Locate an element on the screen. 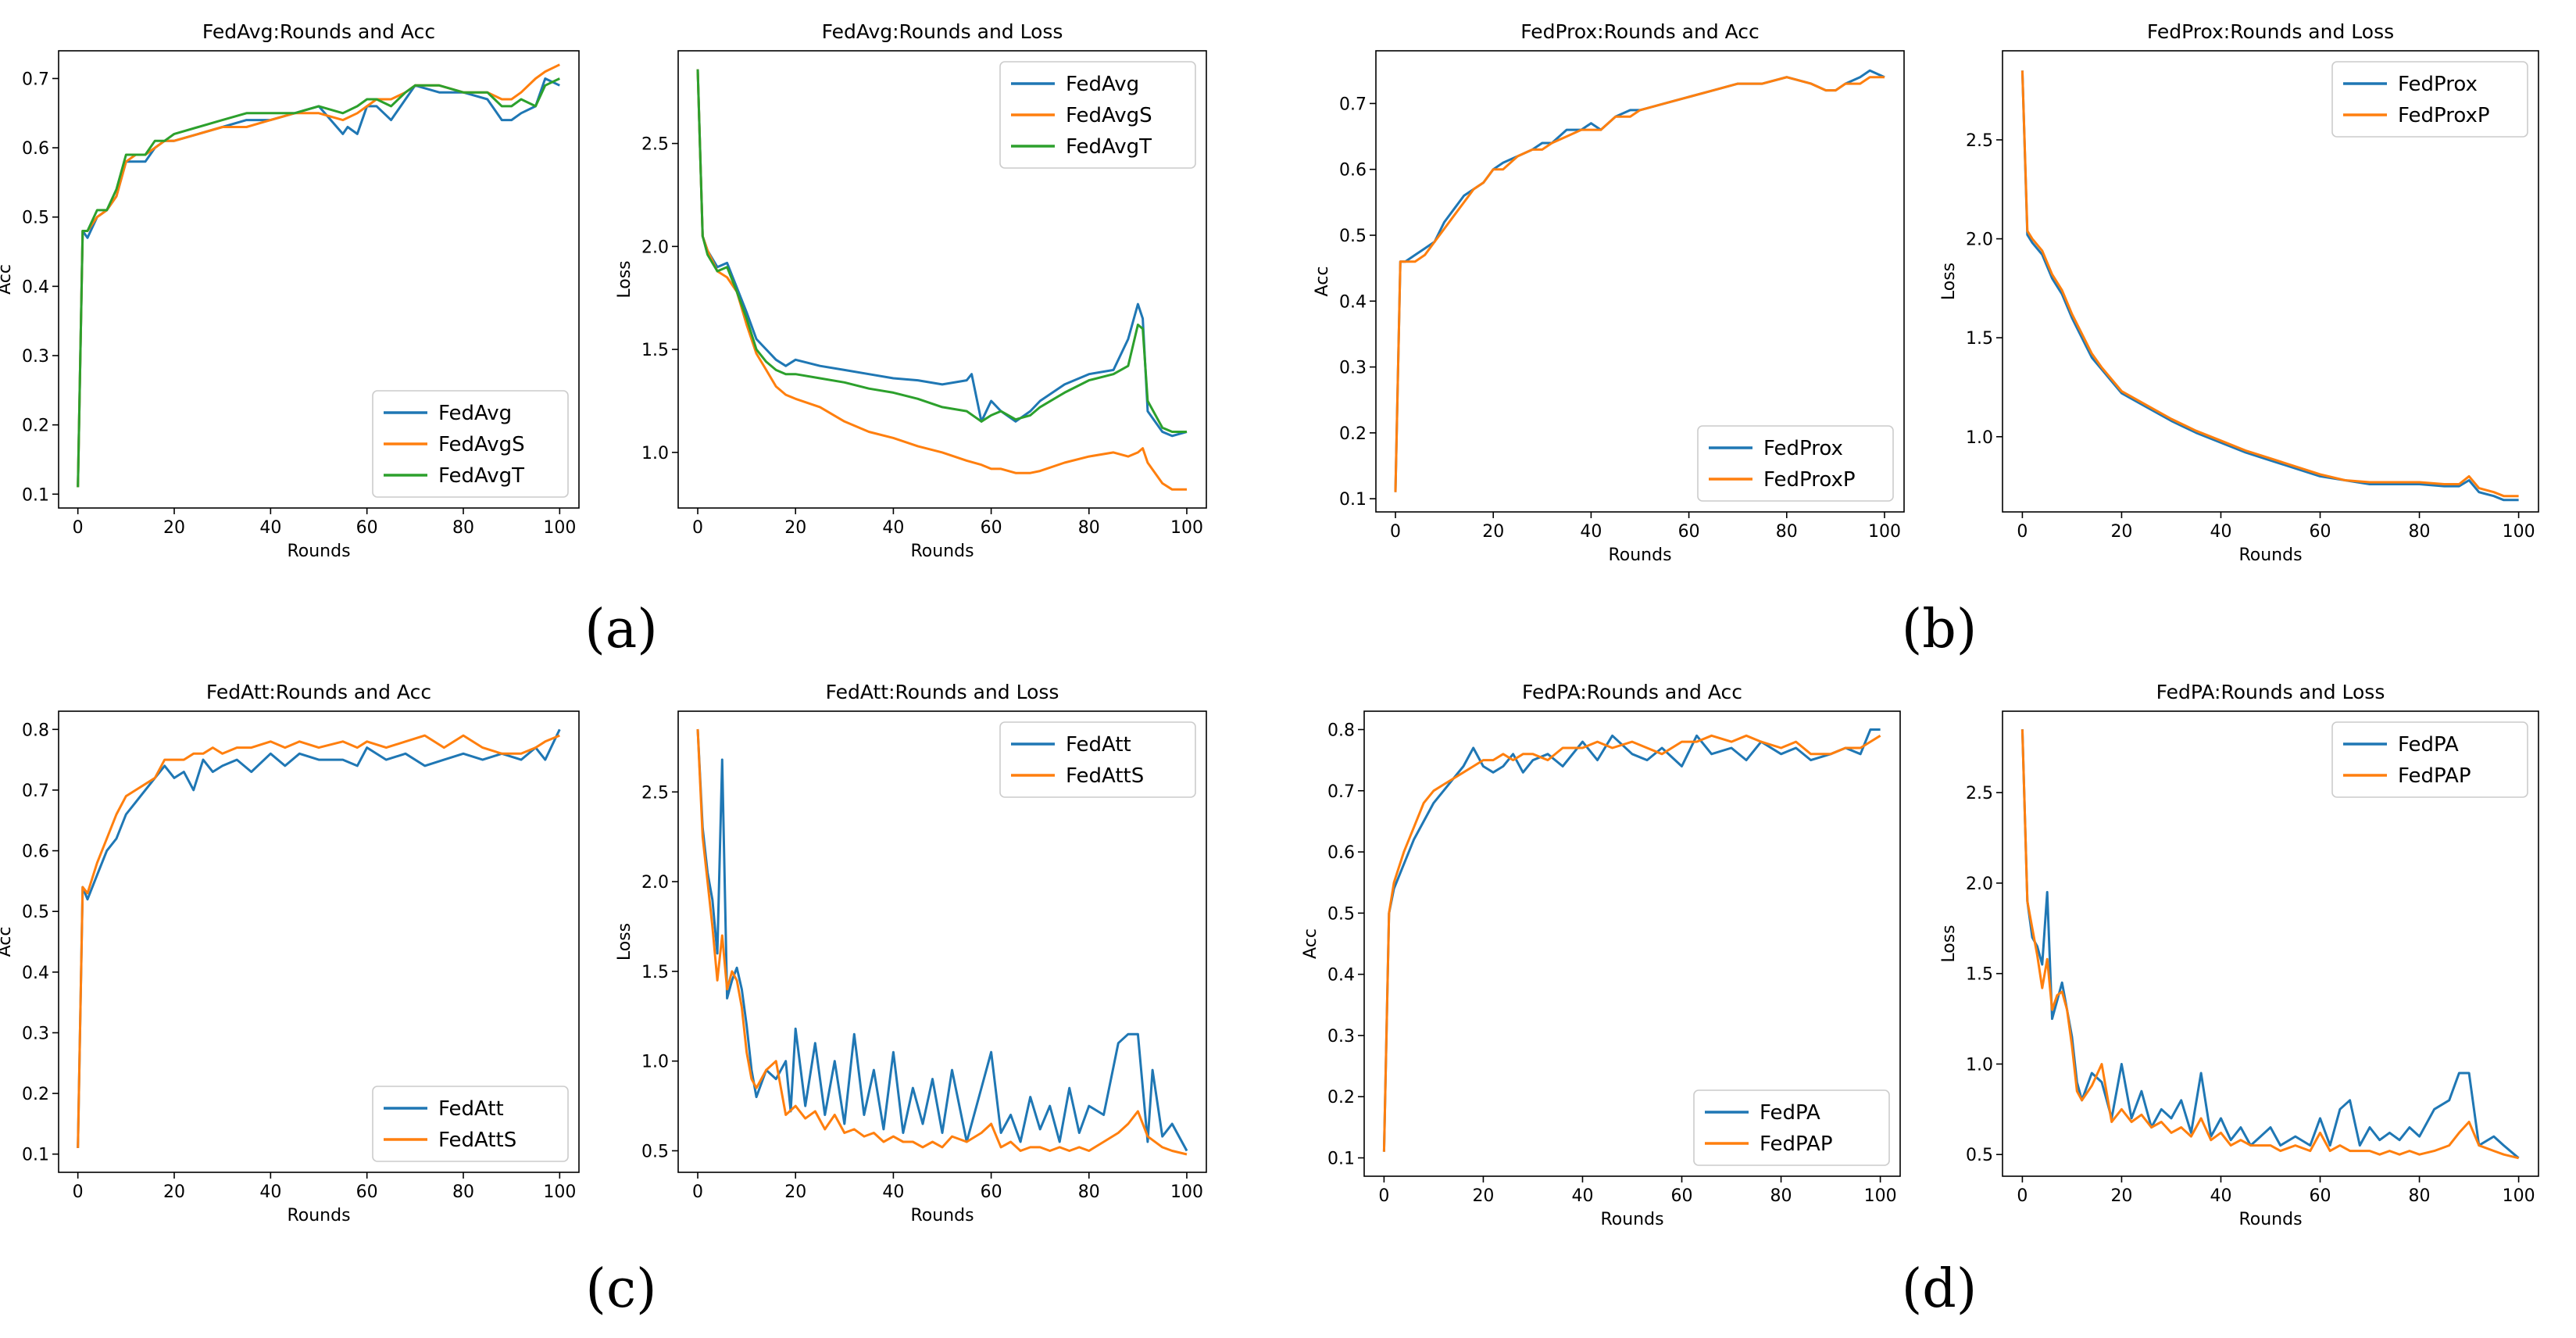  panel-label-c: (c) is located at coordinates (621, 1289).